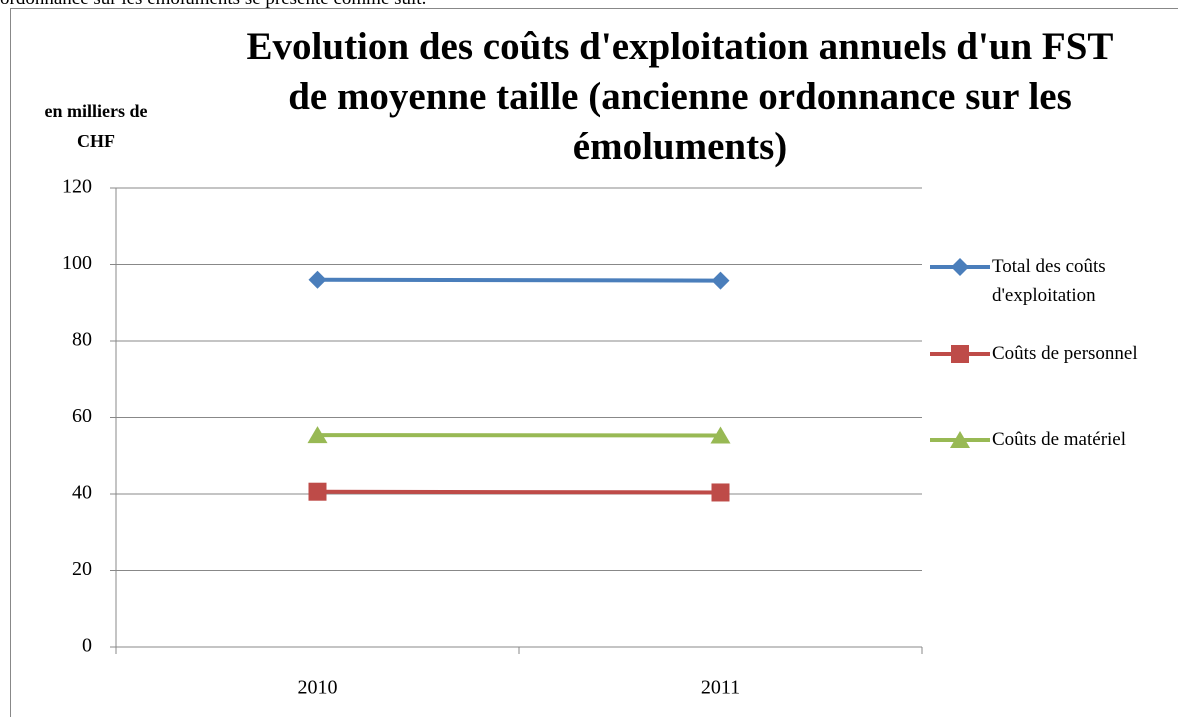 The width and height of the screenshot is (1178, 717). Describe the element at coordinates (77, 187) in the screenshot. I see `y-tick-label: 120` at that location.